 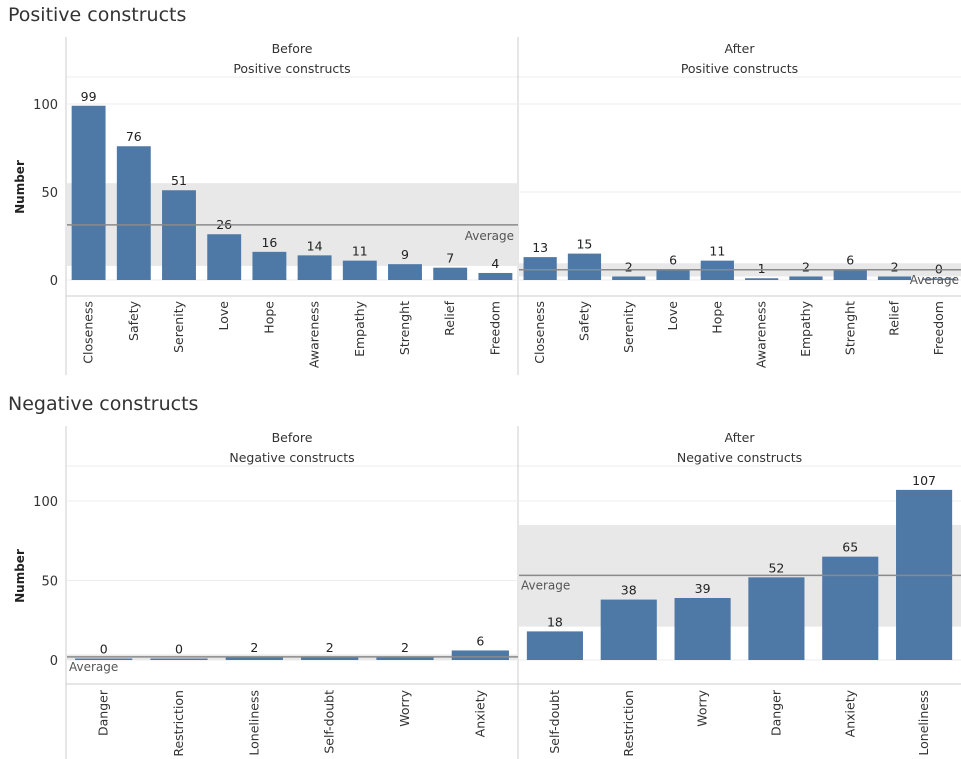 I want to click on category-label: Closeness, so click(x=539, y=332).